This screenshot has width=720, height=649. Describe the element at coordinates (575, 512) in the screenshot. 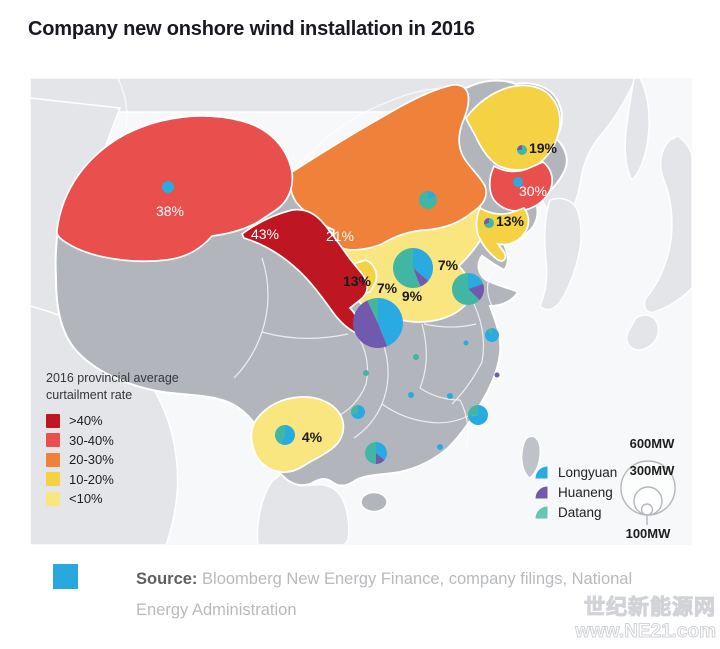

I see `legend-item-datang: Datang` at that location.